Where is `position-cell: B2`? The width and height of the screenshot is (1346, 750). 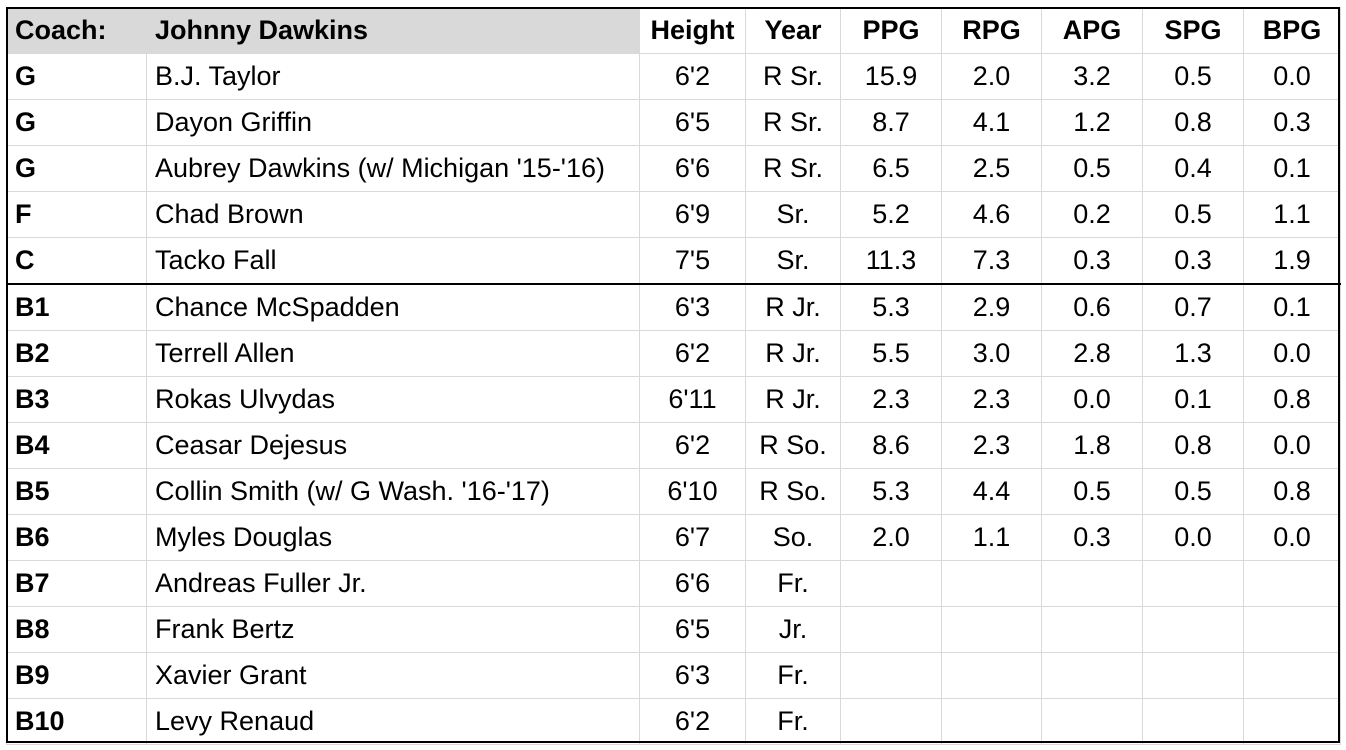
position-cell: B2 is located at coordinates (76, 353).